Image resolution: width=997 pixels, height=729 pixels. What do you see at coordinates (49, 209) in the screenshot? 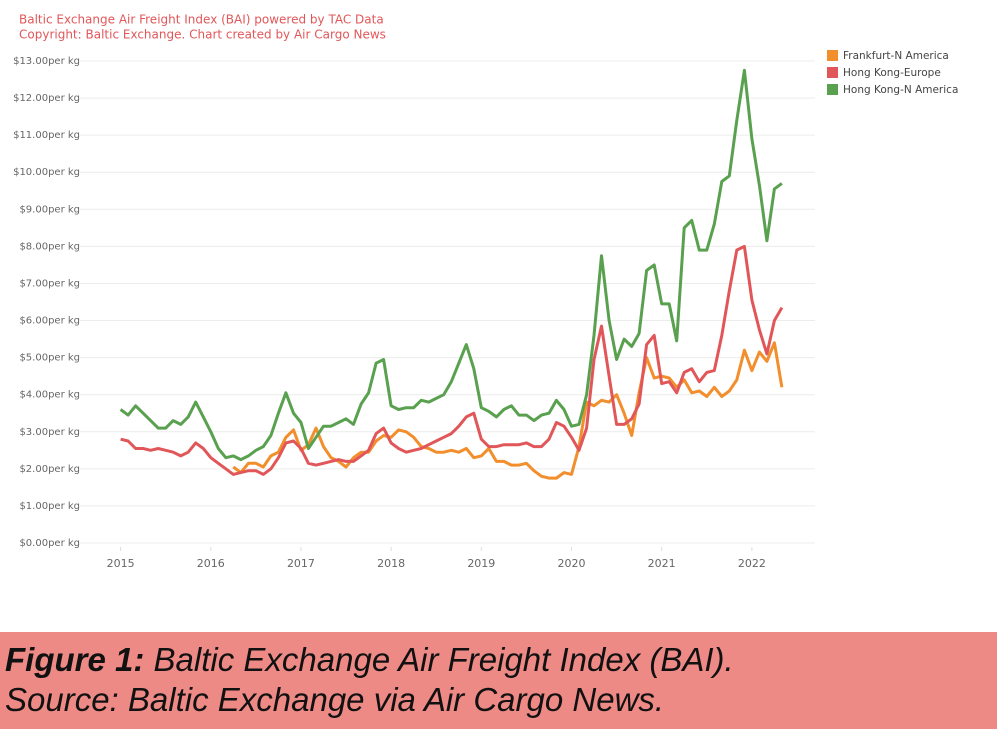
I see `y-tick-label: $9.00per kg` at bounding box center [49, 209].